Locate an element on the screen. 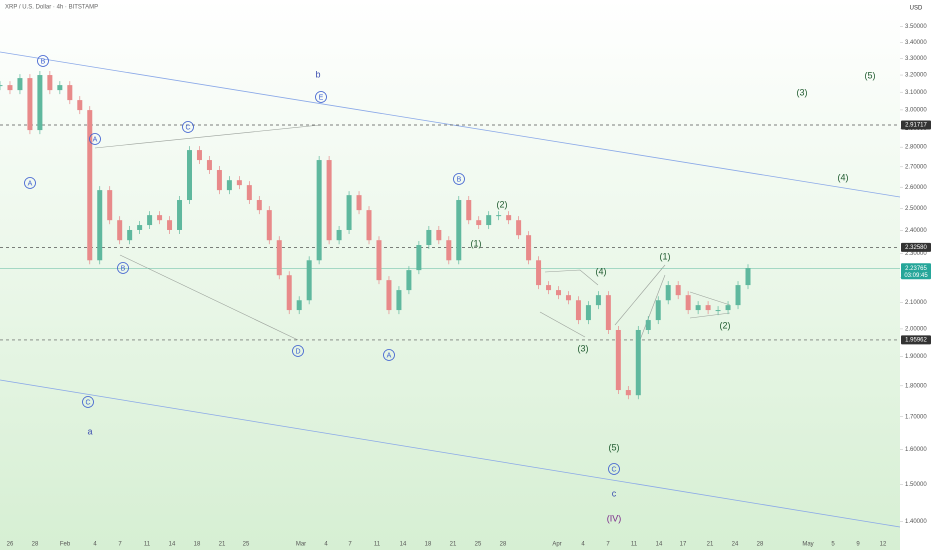  x-tick-label: 25 is located at coordinates (478, 545).